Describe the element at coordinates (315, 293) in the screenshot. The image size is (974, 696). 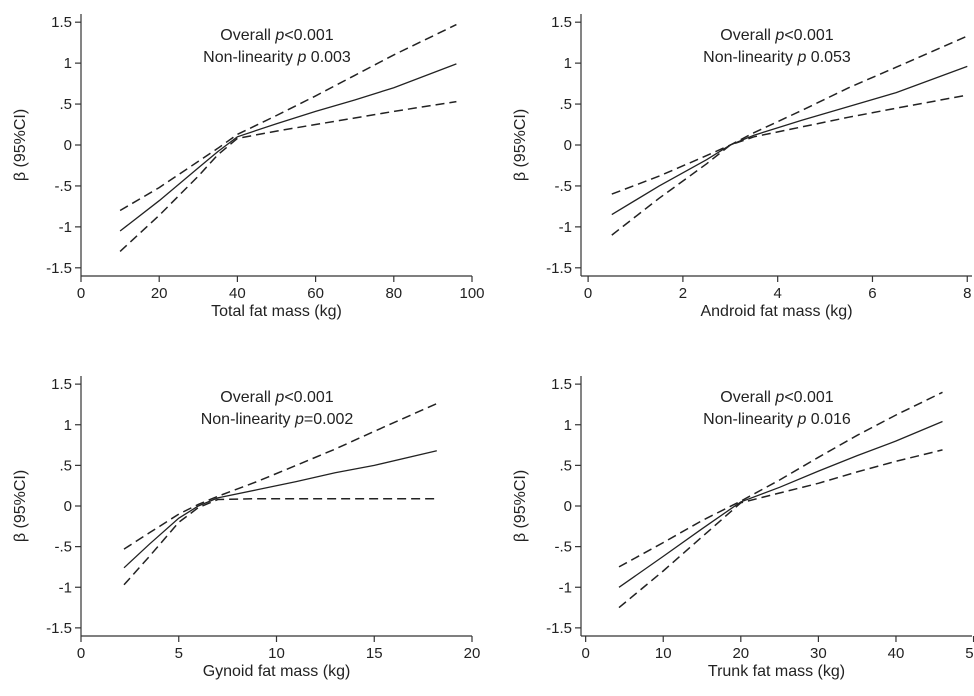
I see `x-tick-label: 60` at that location.